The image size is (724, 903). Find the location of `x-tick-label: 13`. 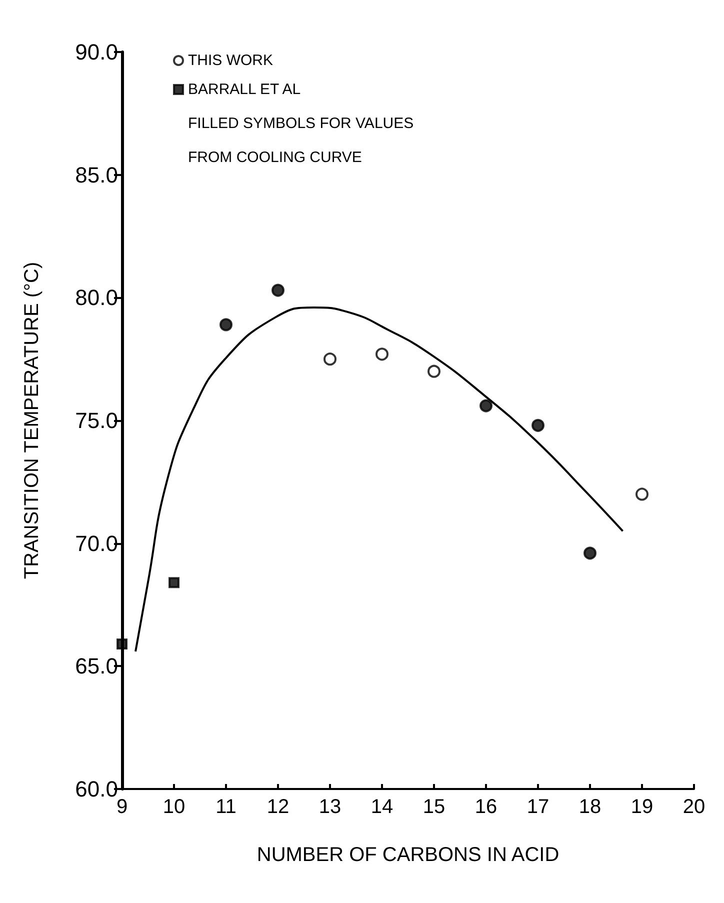

x-tick-label: 13 is located at coordinates (330, 807).